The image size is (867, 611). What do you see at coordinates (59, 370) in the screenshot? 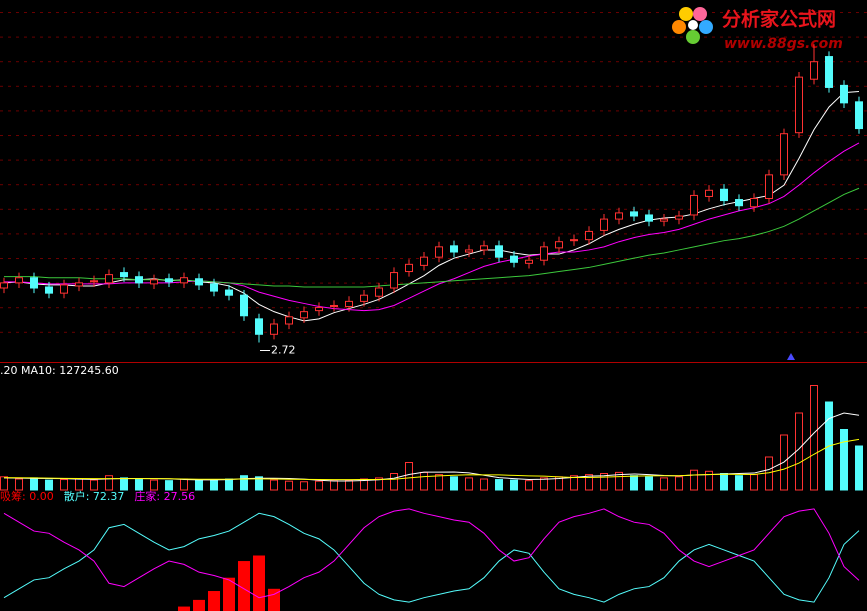
I see `volume-legend: .20 MA10: 127245.60` at bounding box center [59, 370].